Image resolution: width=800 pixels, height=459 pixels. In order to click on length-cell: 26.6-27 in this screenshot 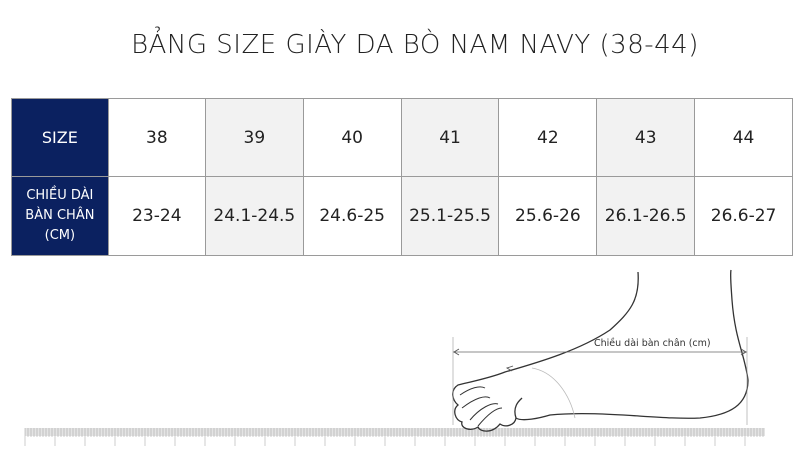, I will do `click(743, 216)`.